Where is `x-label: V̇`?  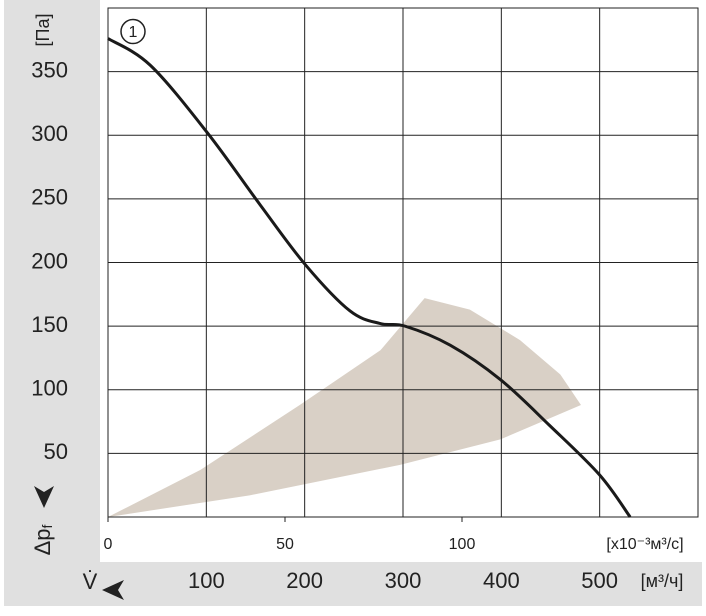 x-label: V̇ is located at coordinates (90, 581).